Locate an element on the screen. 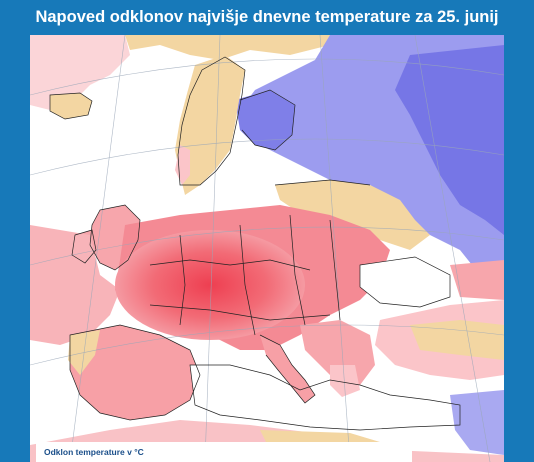  anatolia-neutral-patch is located at coordinates (457, 340).